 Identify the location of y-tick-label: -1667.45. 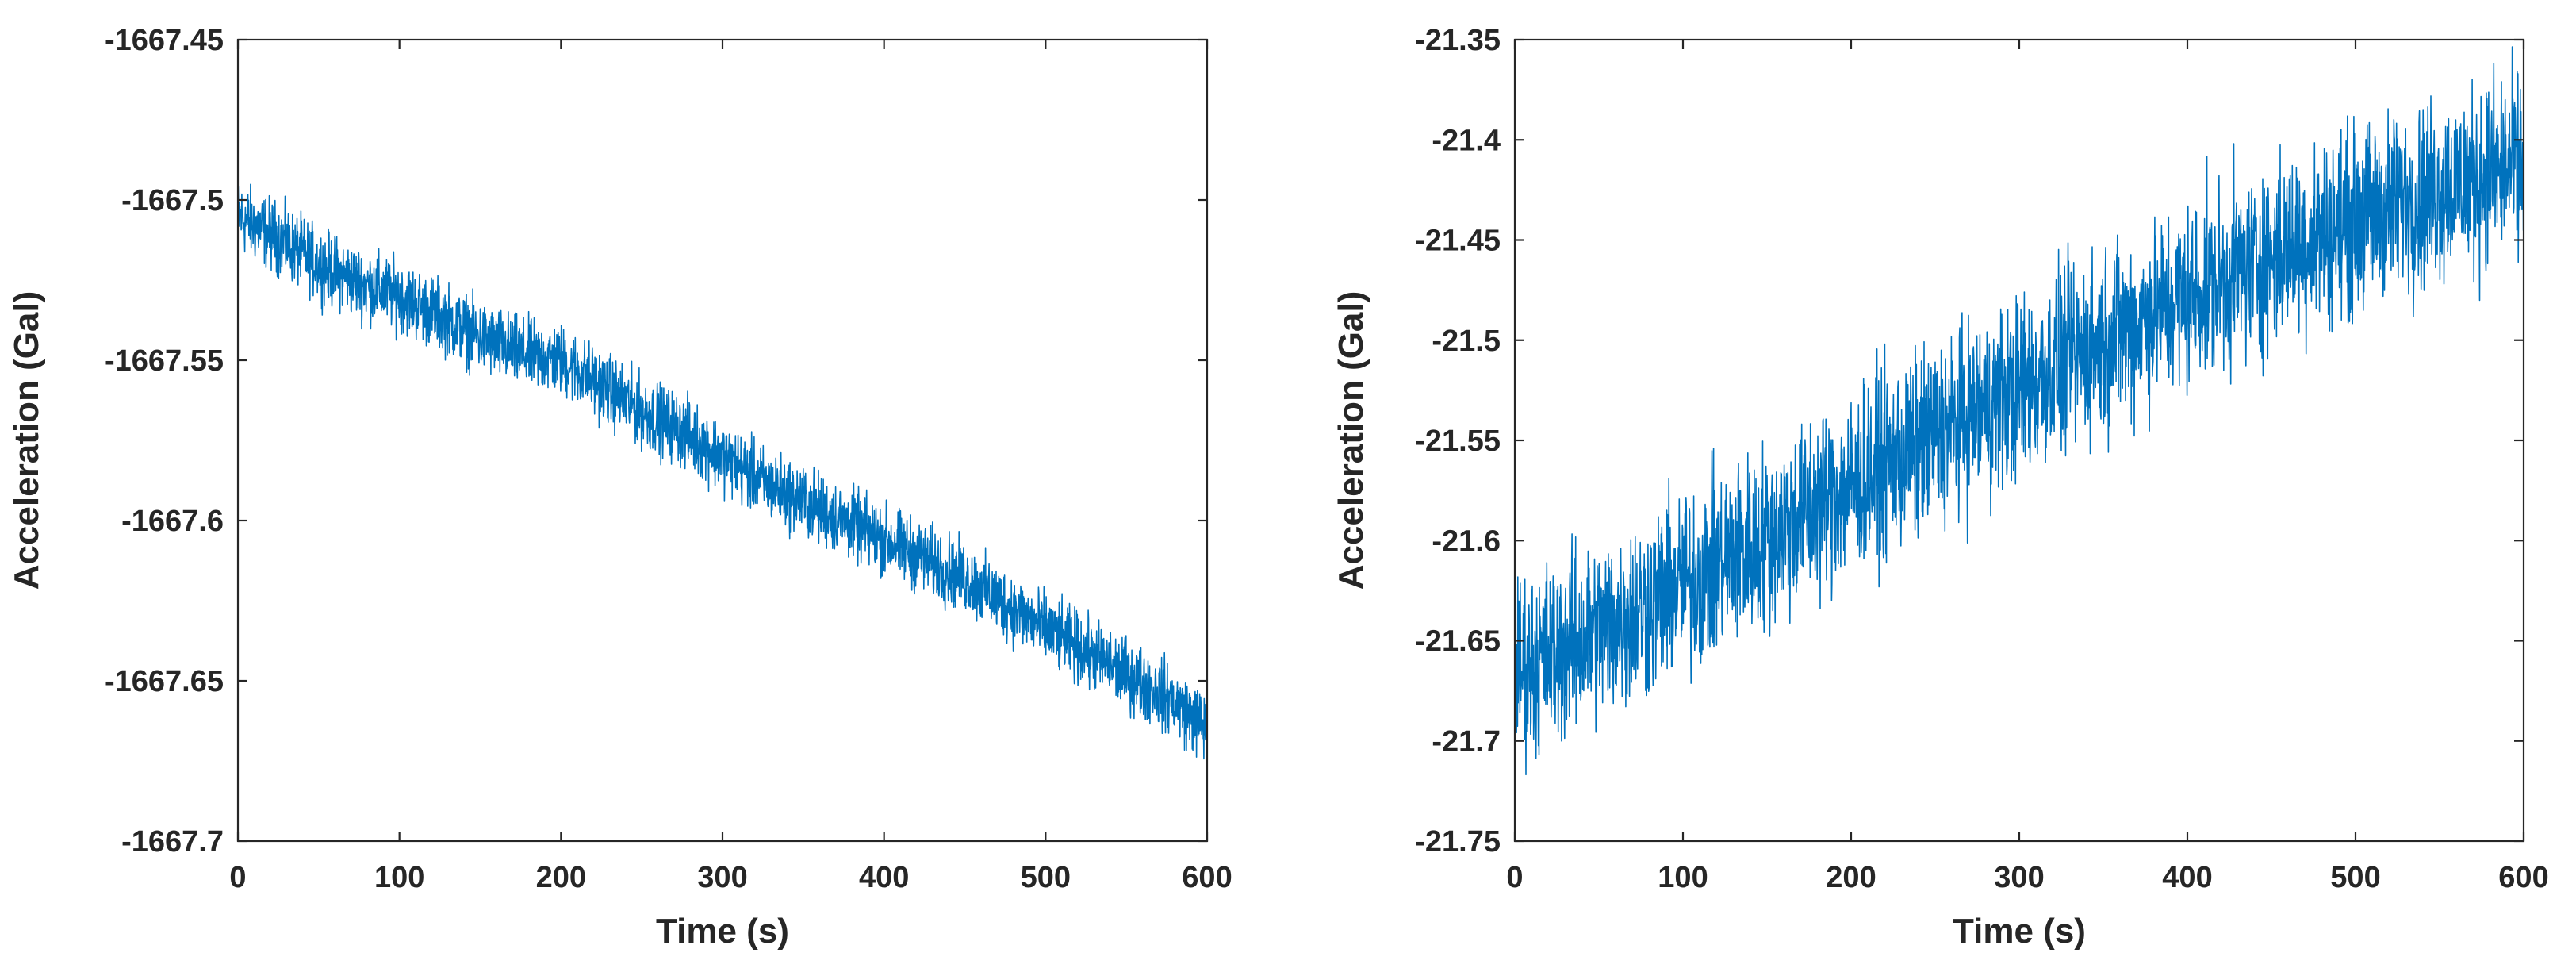
(164, 40).